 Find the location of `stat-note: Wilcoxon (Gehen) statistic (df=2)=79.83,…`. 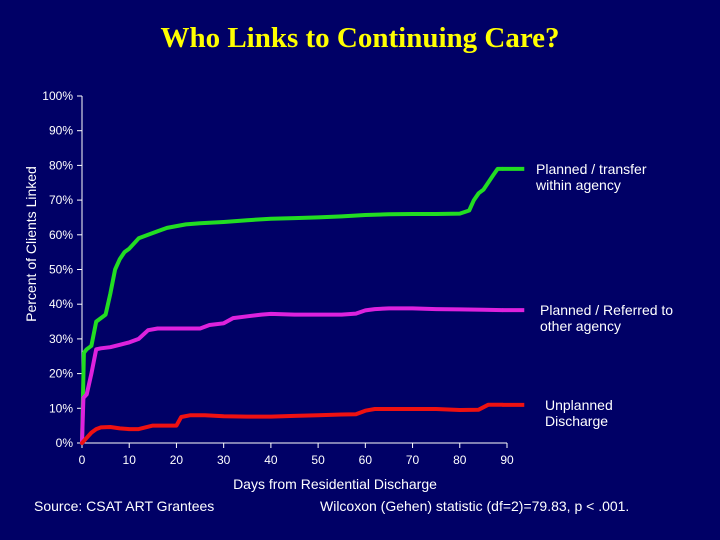

stat-note: Wilcoxon (Gehen) statistic (df=2)=79.83,… is located at coordinates (475, 506).